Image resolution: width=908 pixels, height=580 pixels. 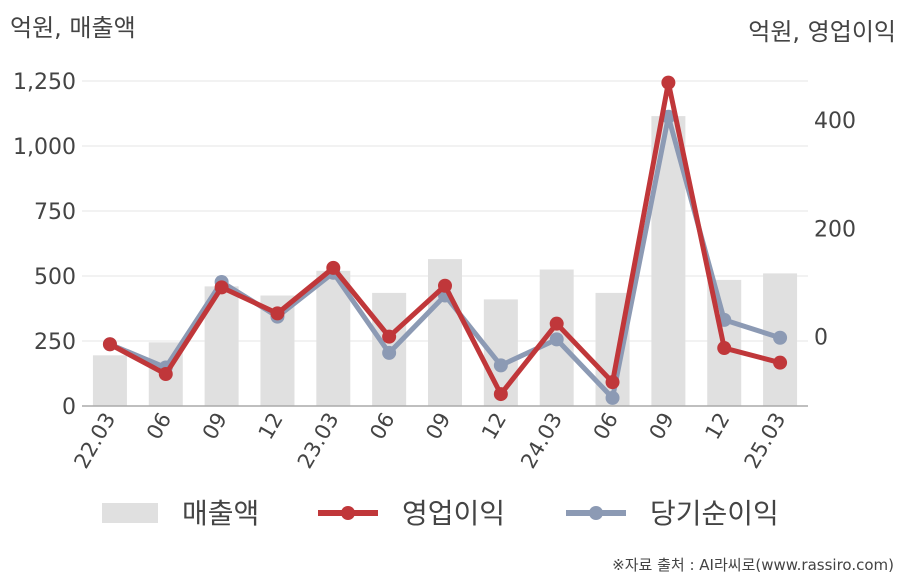 What do you see at coordinates (753, 565) in the screenshot?
I see `source-text: ※자료 출처 : AI라씨로(www.rassiro.com)` at bounding box center [753, 565].